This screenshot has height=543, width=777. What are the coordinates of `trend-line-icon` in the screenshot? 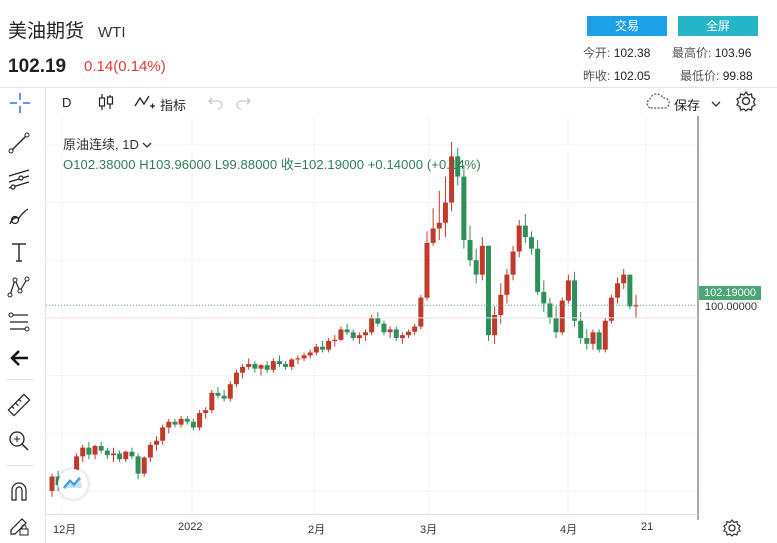 It's located at (19, 143).